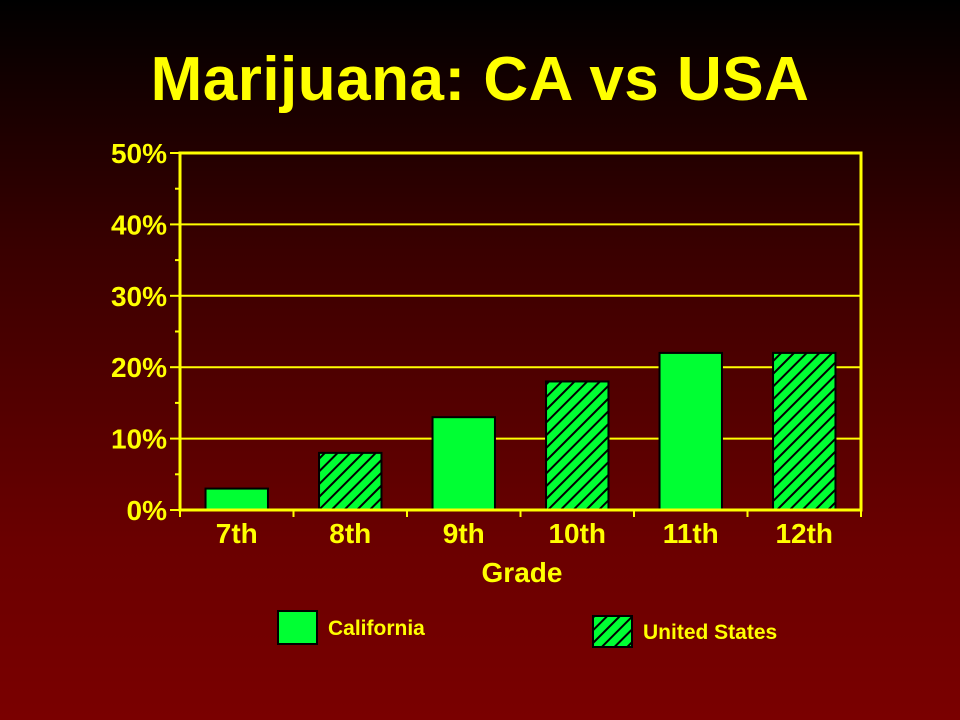  Describe the element at coordinates (147, 510) in the screenshot. I see `y-tick-label-0: 0%` at that location.